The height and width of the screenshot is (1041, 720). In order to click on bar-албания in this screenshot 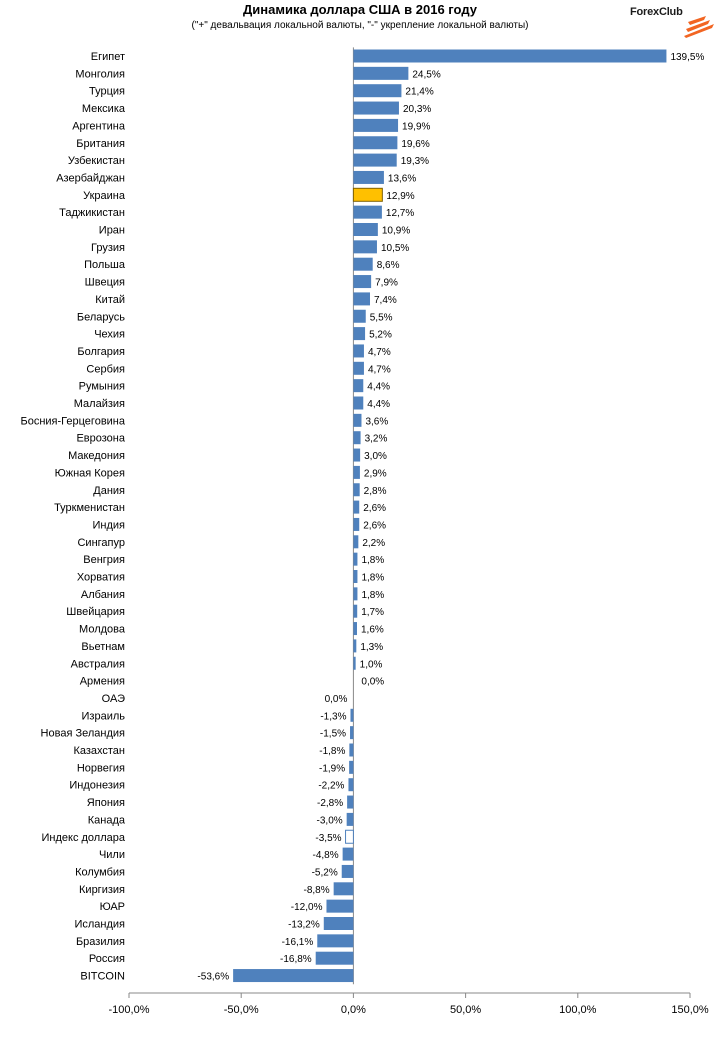, I will do `click(355, 594)`.